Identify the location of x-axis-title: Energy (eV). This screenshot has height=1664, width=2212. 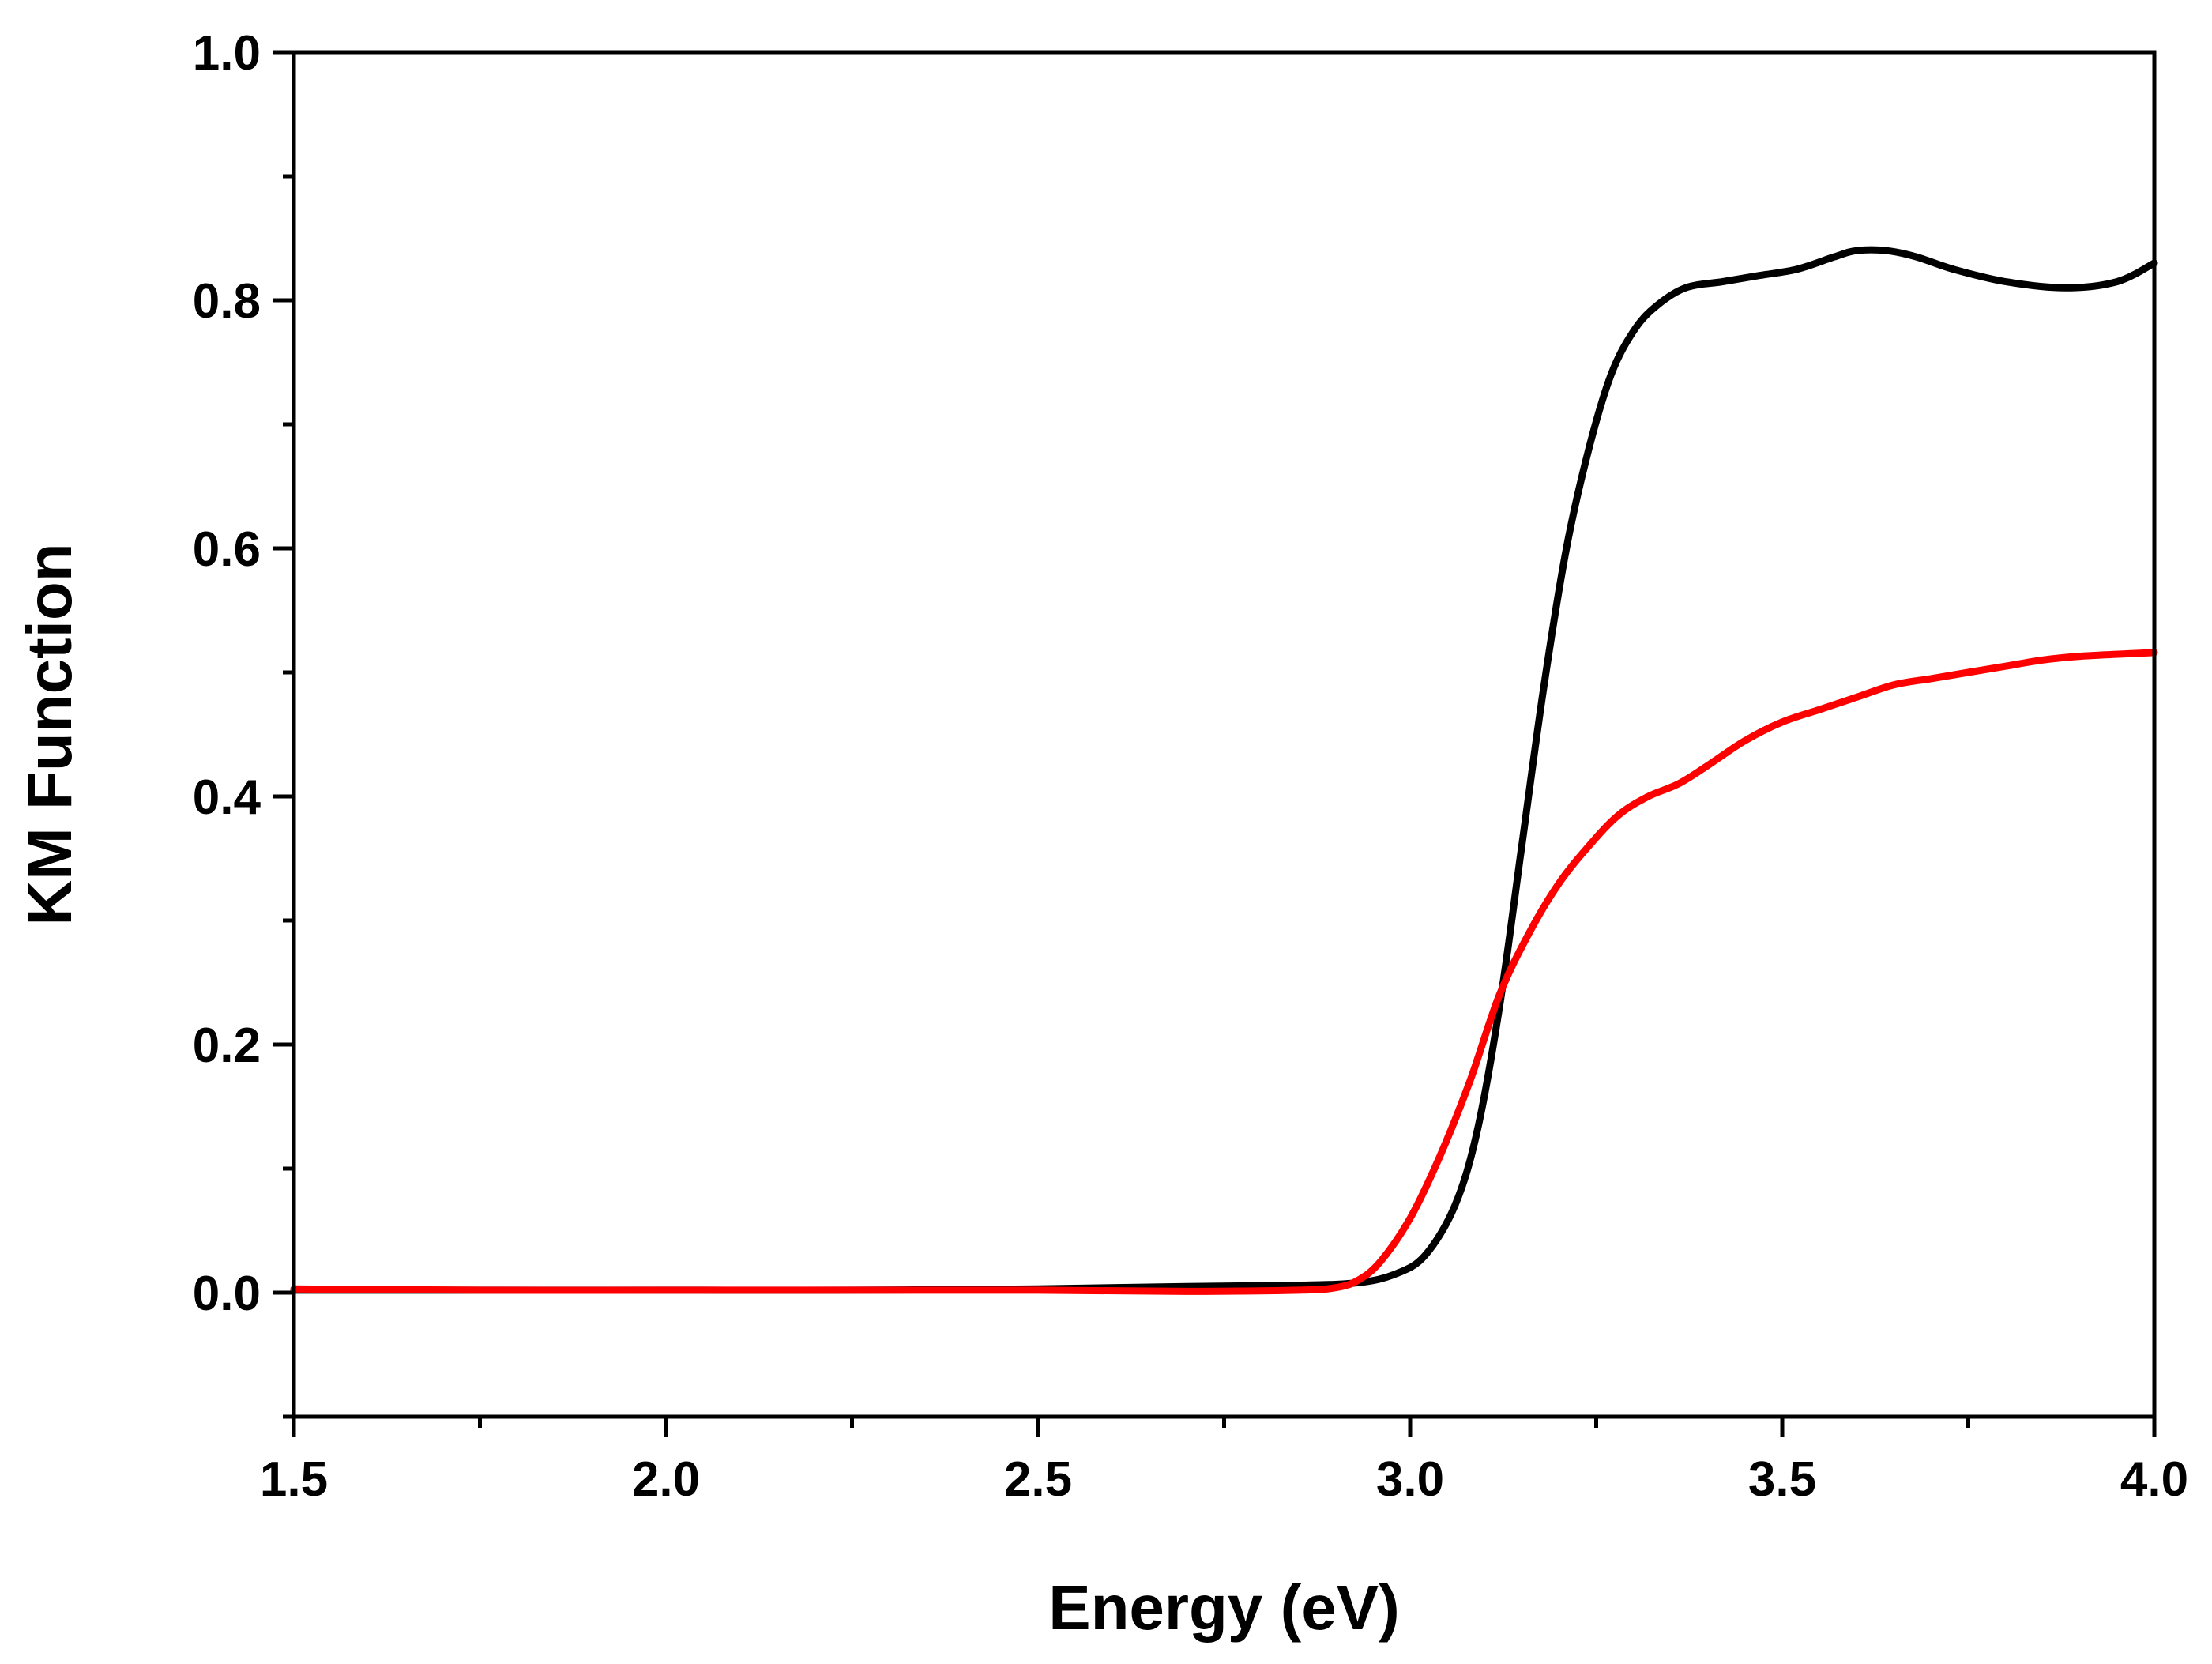
(1224, 1607).